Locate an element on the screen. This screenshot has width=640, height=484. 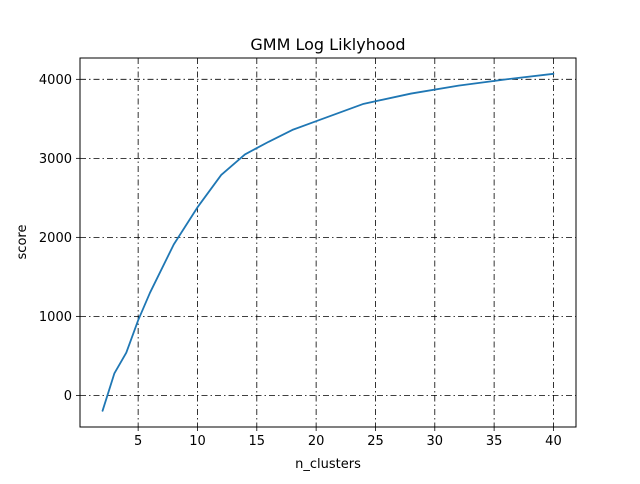
y-axis-ticks: 0 1000 2000 3000 4000 is located at coordinates (59, 238).